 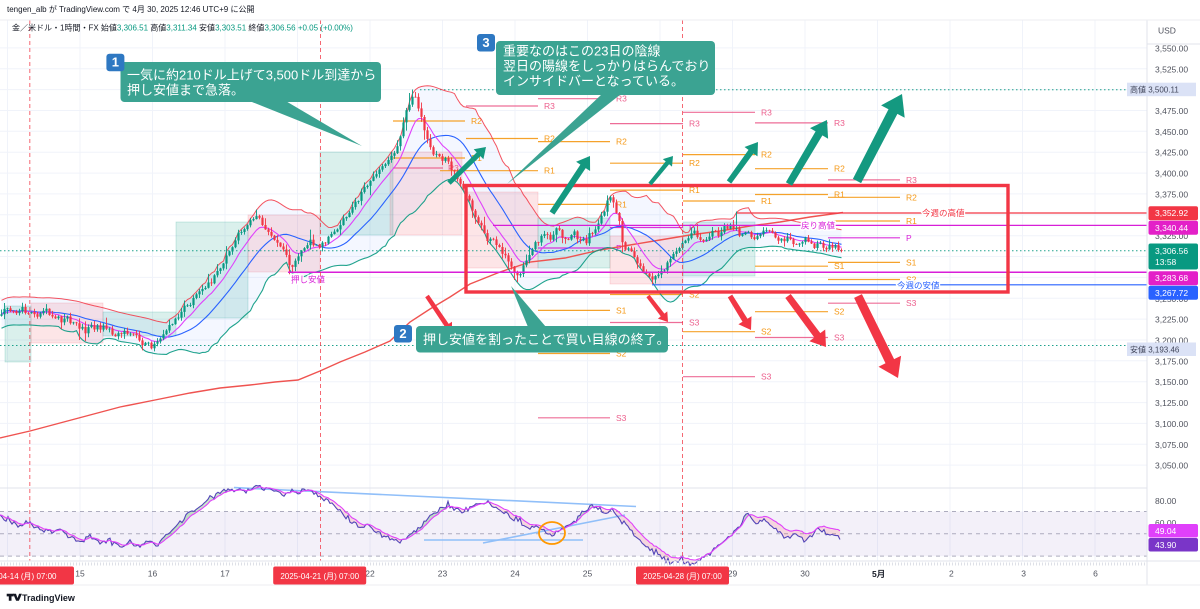 I want to click on svg-text: 3,050.00, so click(x=1171, y=466).